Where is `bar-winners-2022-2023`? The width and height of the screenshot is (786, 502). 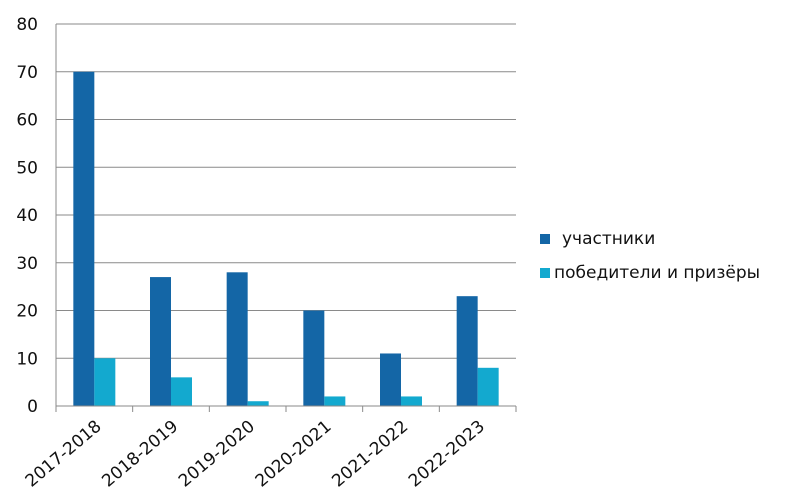 bar-winners-2022-2023 is located at coordinates (488, 386).